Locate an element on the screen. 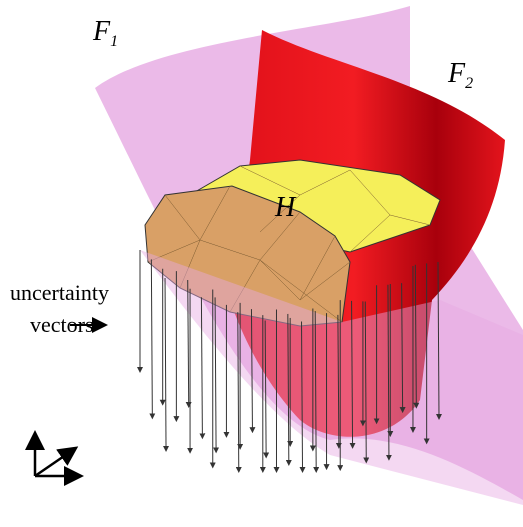 The height and width of the screenshot is (527, 523). label-f1: F1 is located at coordinates (105, 33).